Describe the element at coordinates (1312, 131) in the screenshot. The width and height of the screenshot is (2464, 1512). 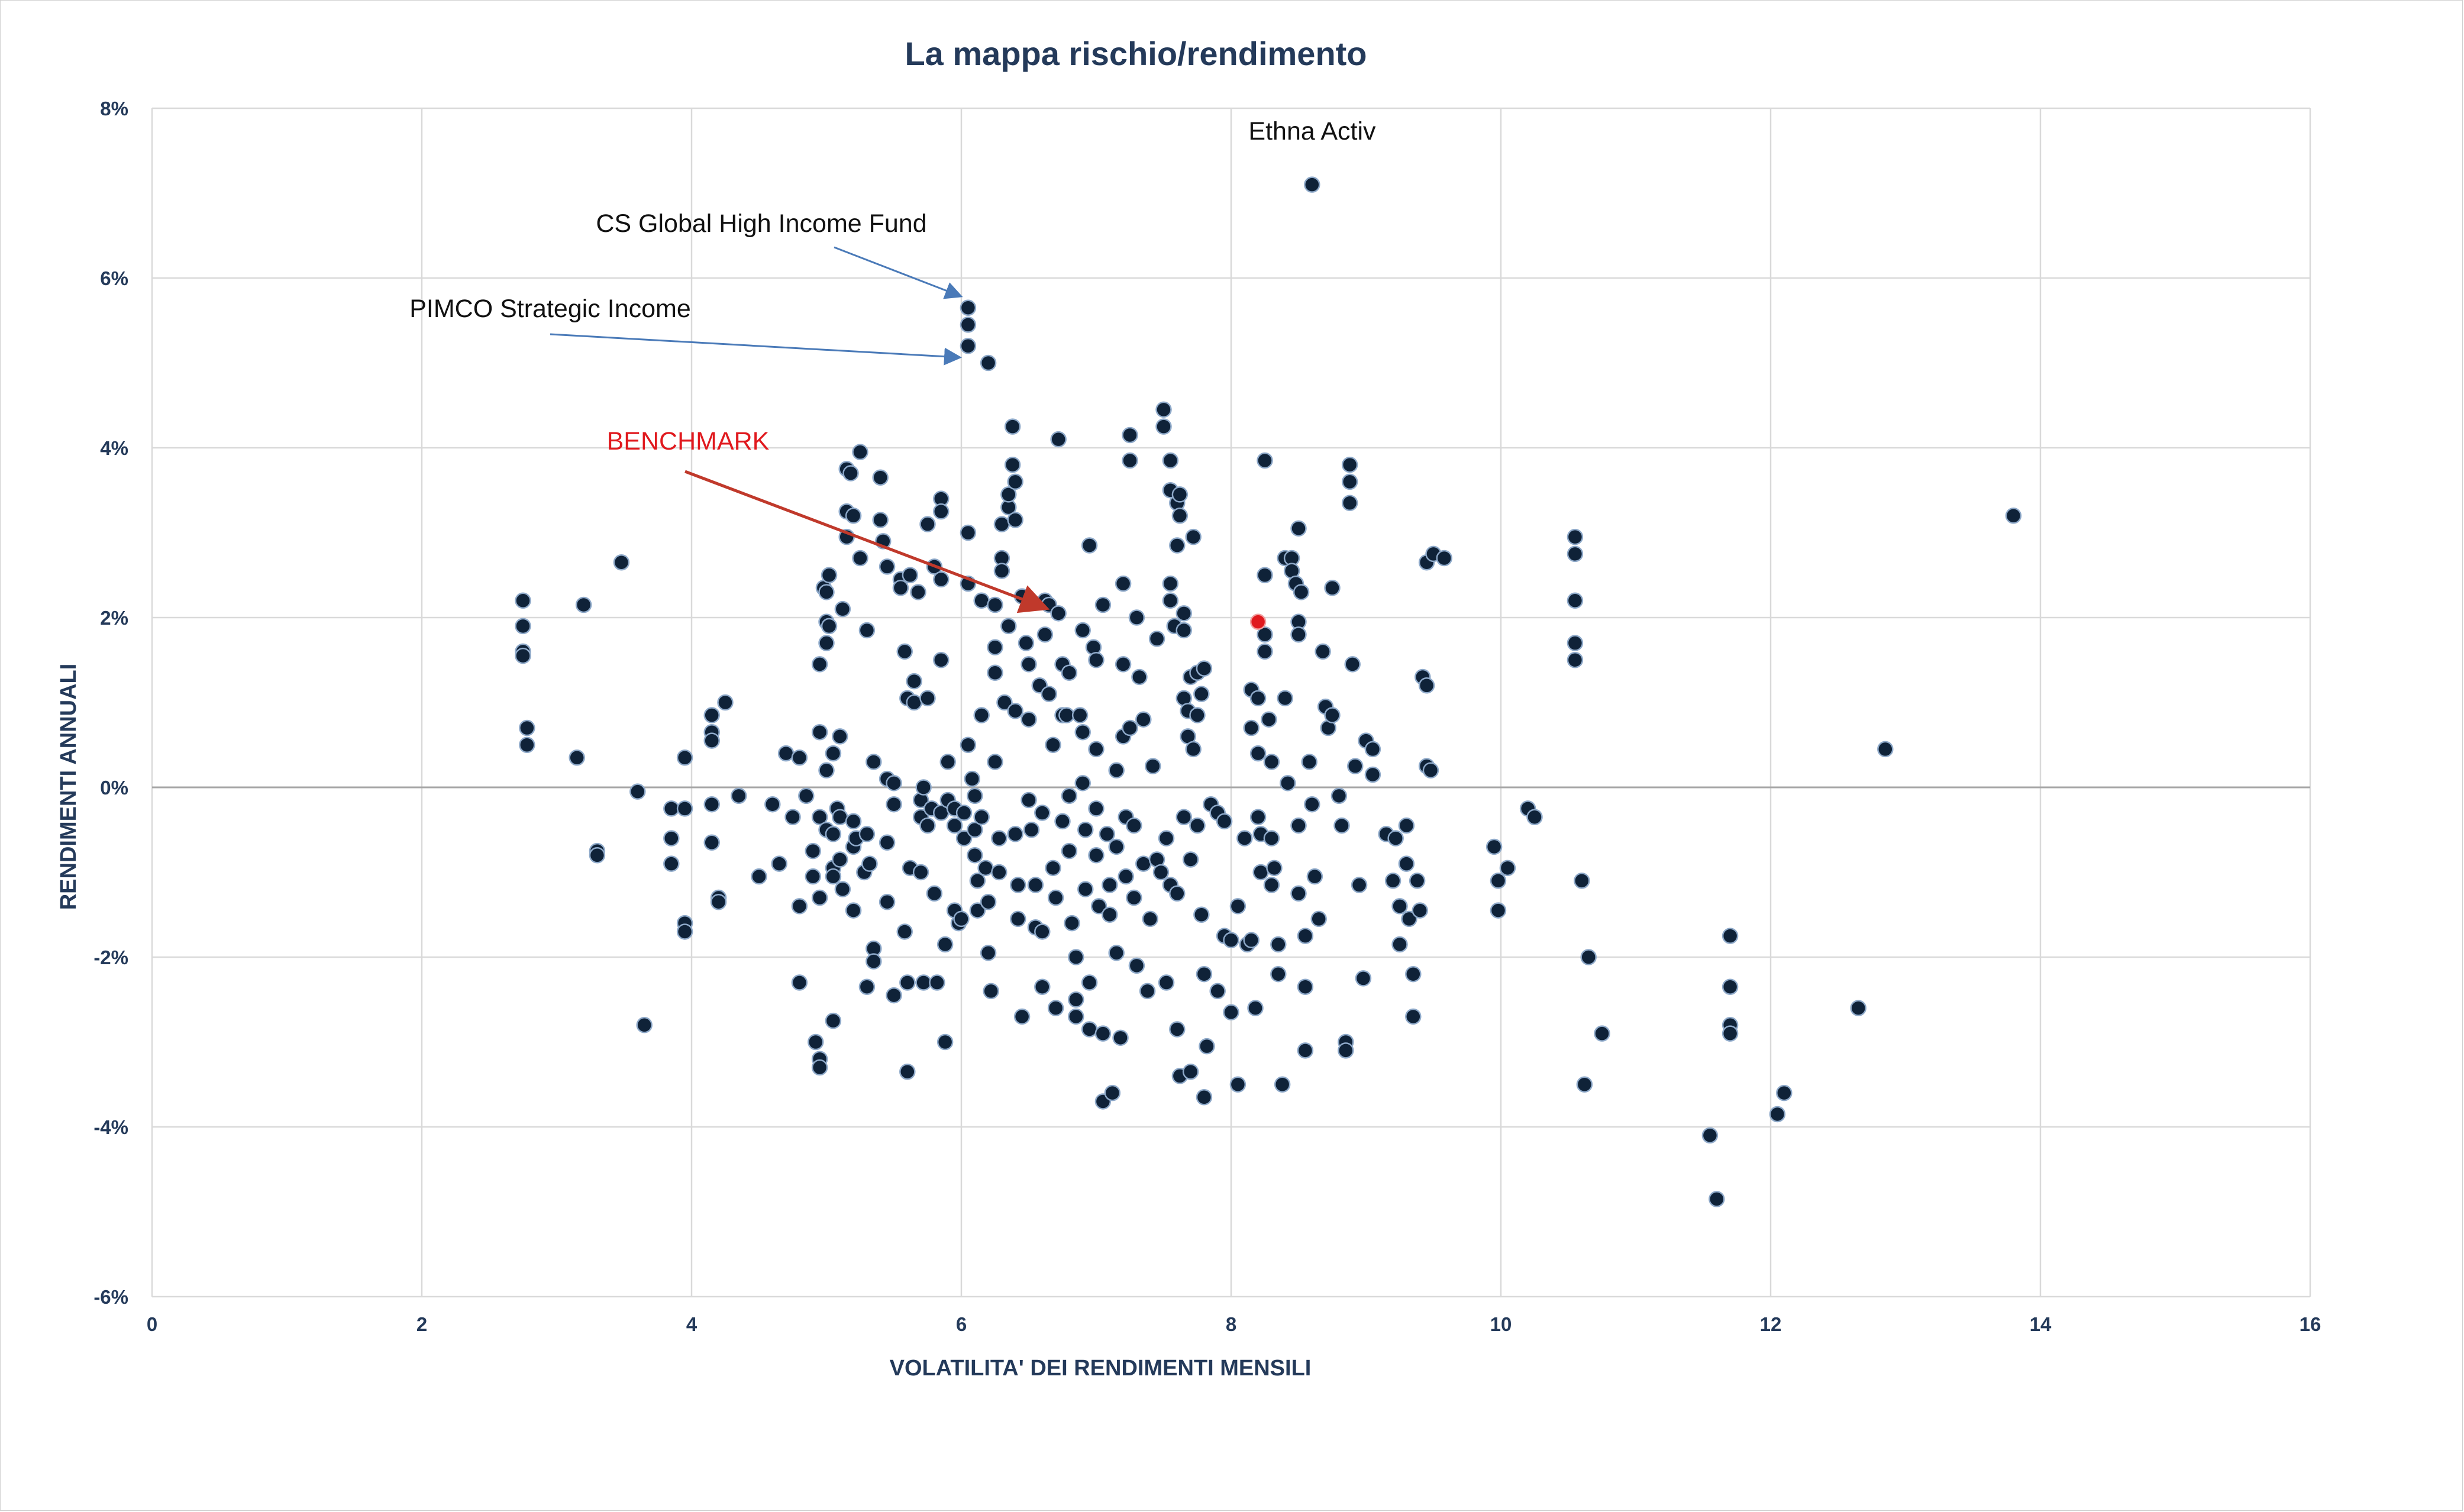
I see `annotation-ethna-label: Ethna Activ` at that location.